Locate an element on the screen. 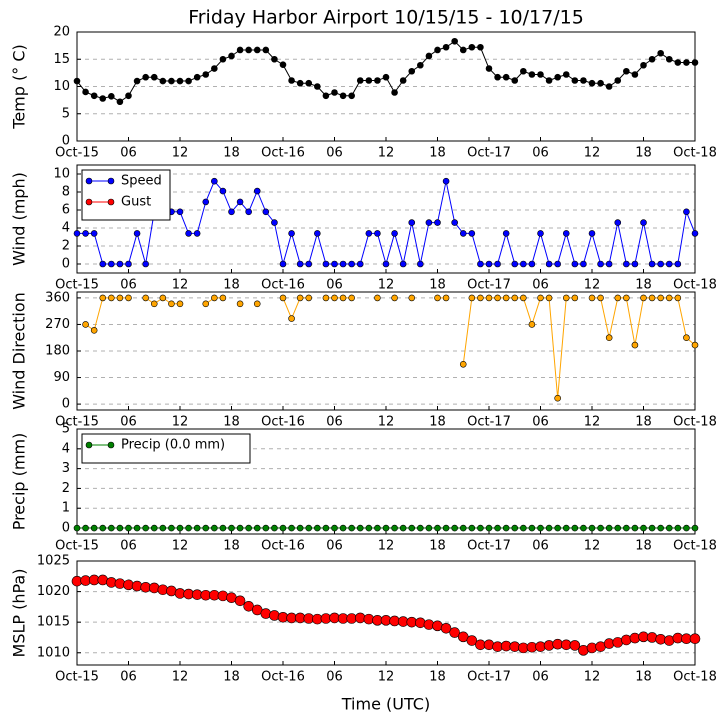 This screenshot has width=724, height=725. y-tick-label: 15 is located at coordinates (61, 59).